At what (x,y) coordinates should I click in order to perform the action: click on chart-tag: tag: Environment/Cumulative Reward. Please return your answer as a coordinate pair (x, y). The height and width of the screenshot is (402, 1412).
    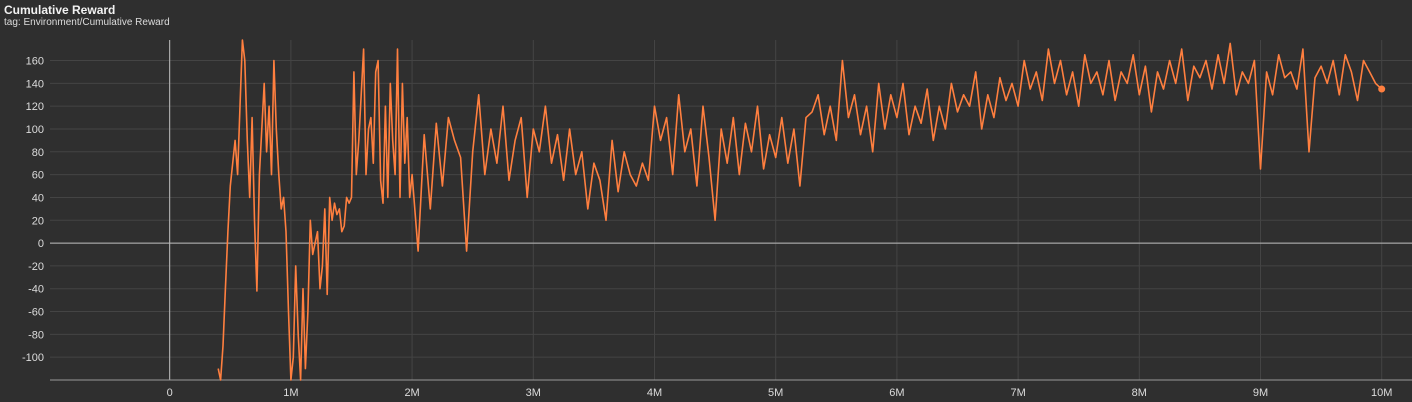
    Looking at the image, I should click on (87, 22).